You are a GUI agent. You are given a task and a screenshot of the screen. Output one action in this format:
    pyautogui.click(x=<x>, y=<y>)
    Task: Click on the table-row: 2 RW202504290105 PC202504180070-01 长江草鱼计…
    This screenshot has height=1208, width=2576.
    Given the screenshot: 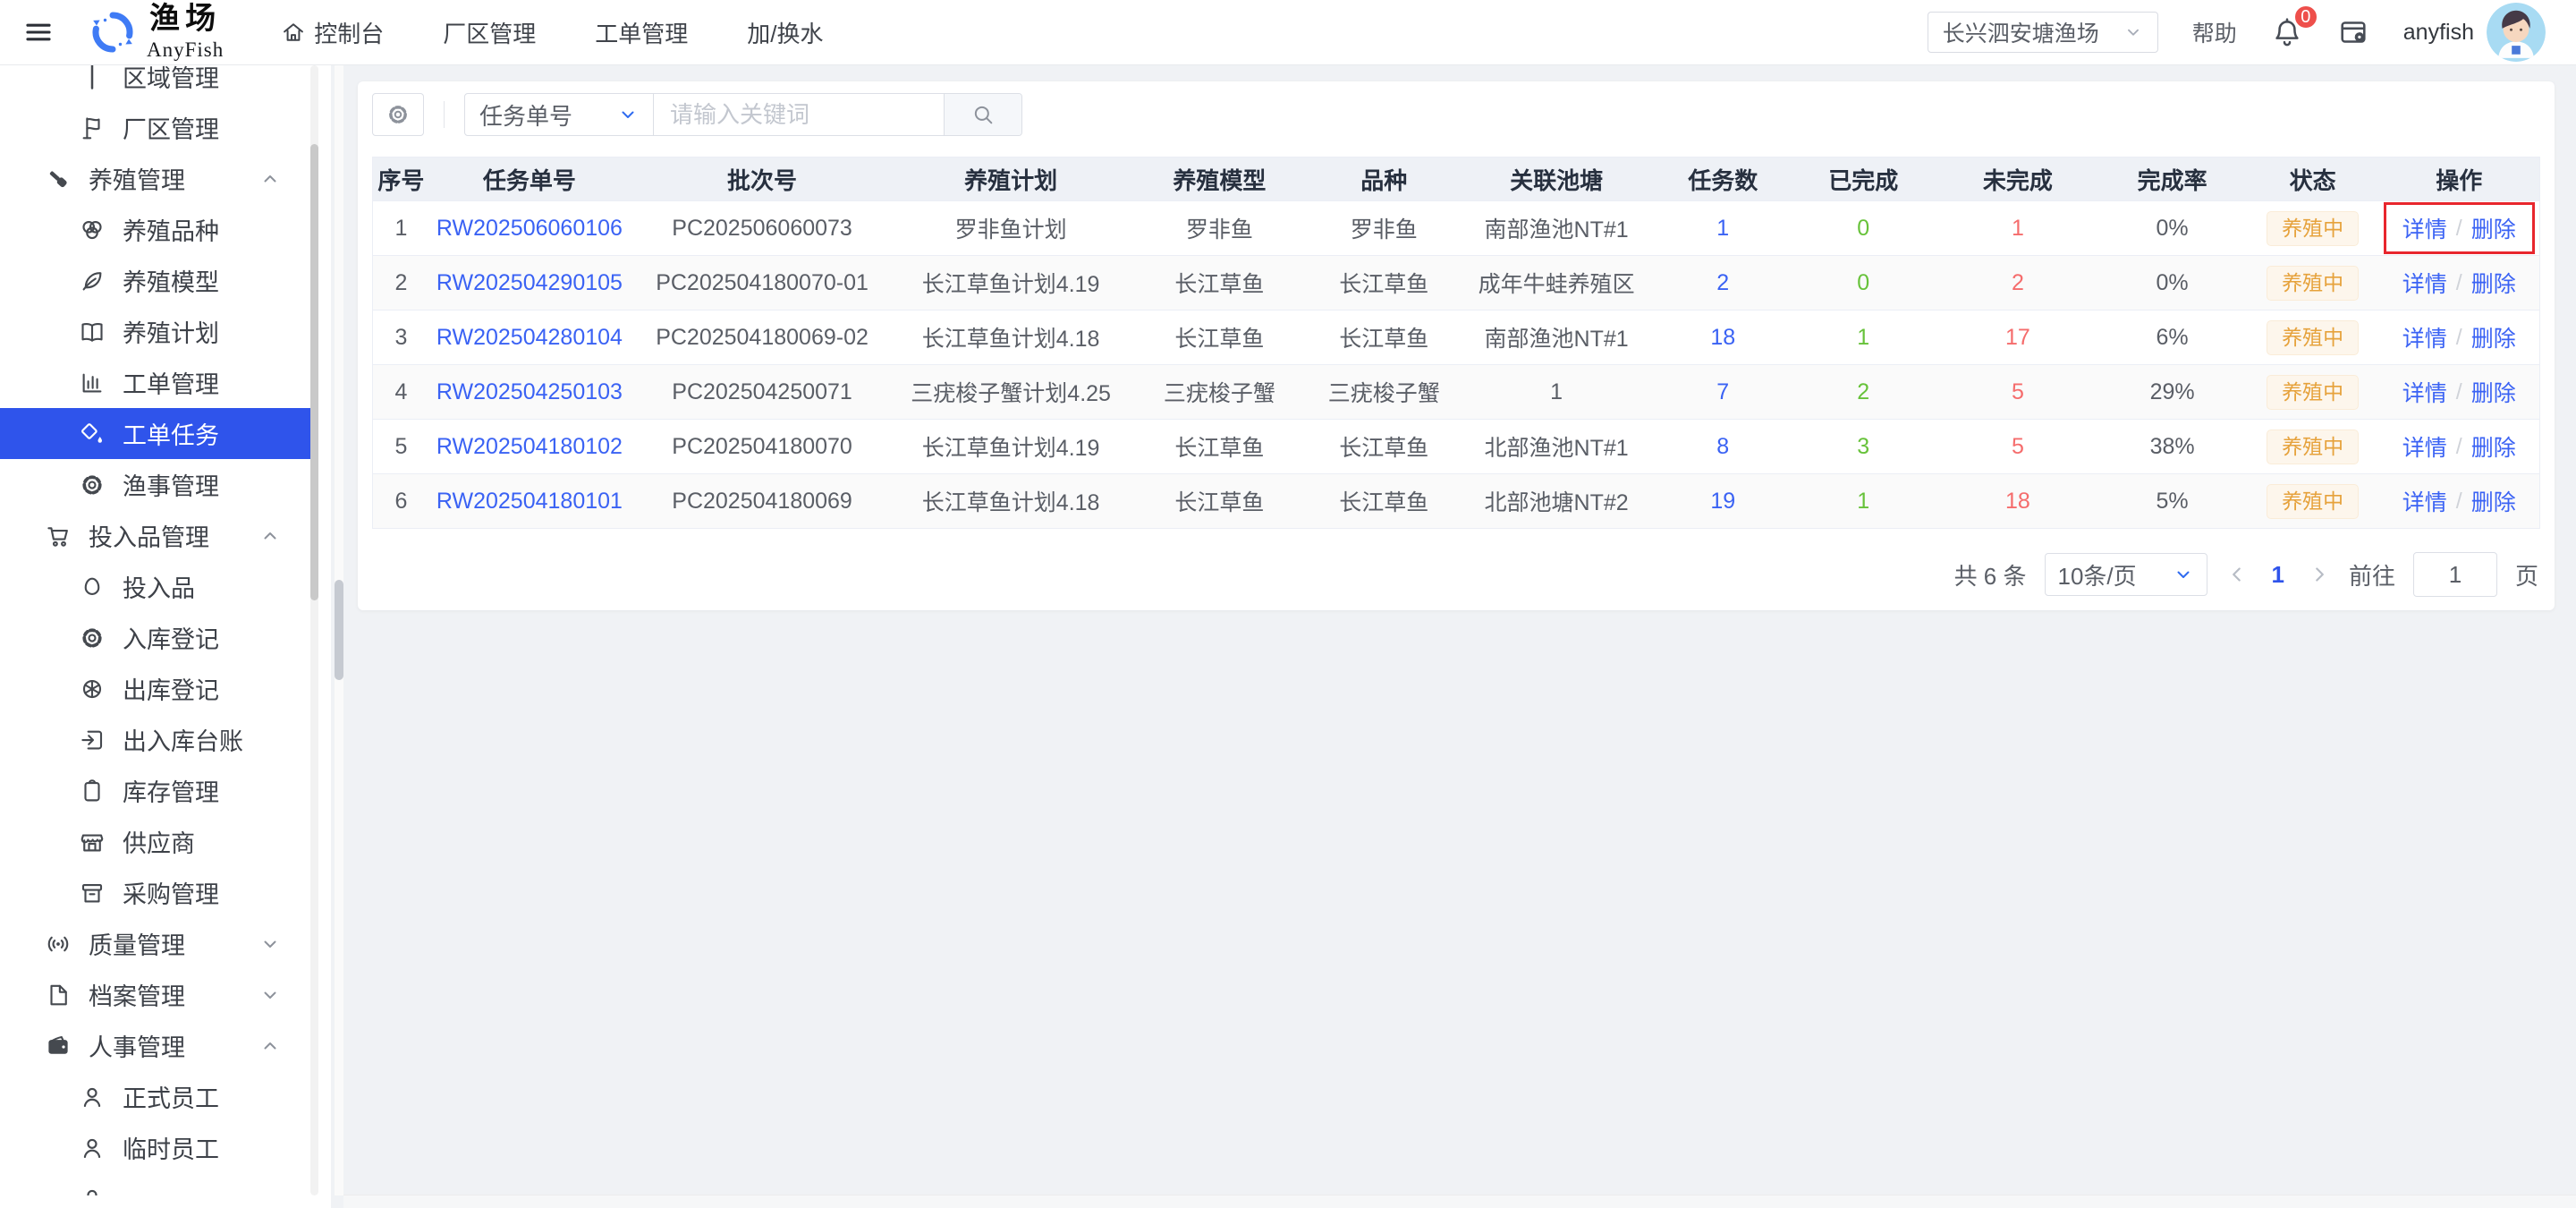 What is the action you would take?
    pyautogui.click(x=1456, y=283)
    